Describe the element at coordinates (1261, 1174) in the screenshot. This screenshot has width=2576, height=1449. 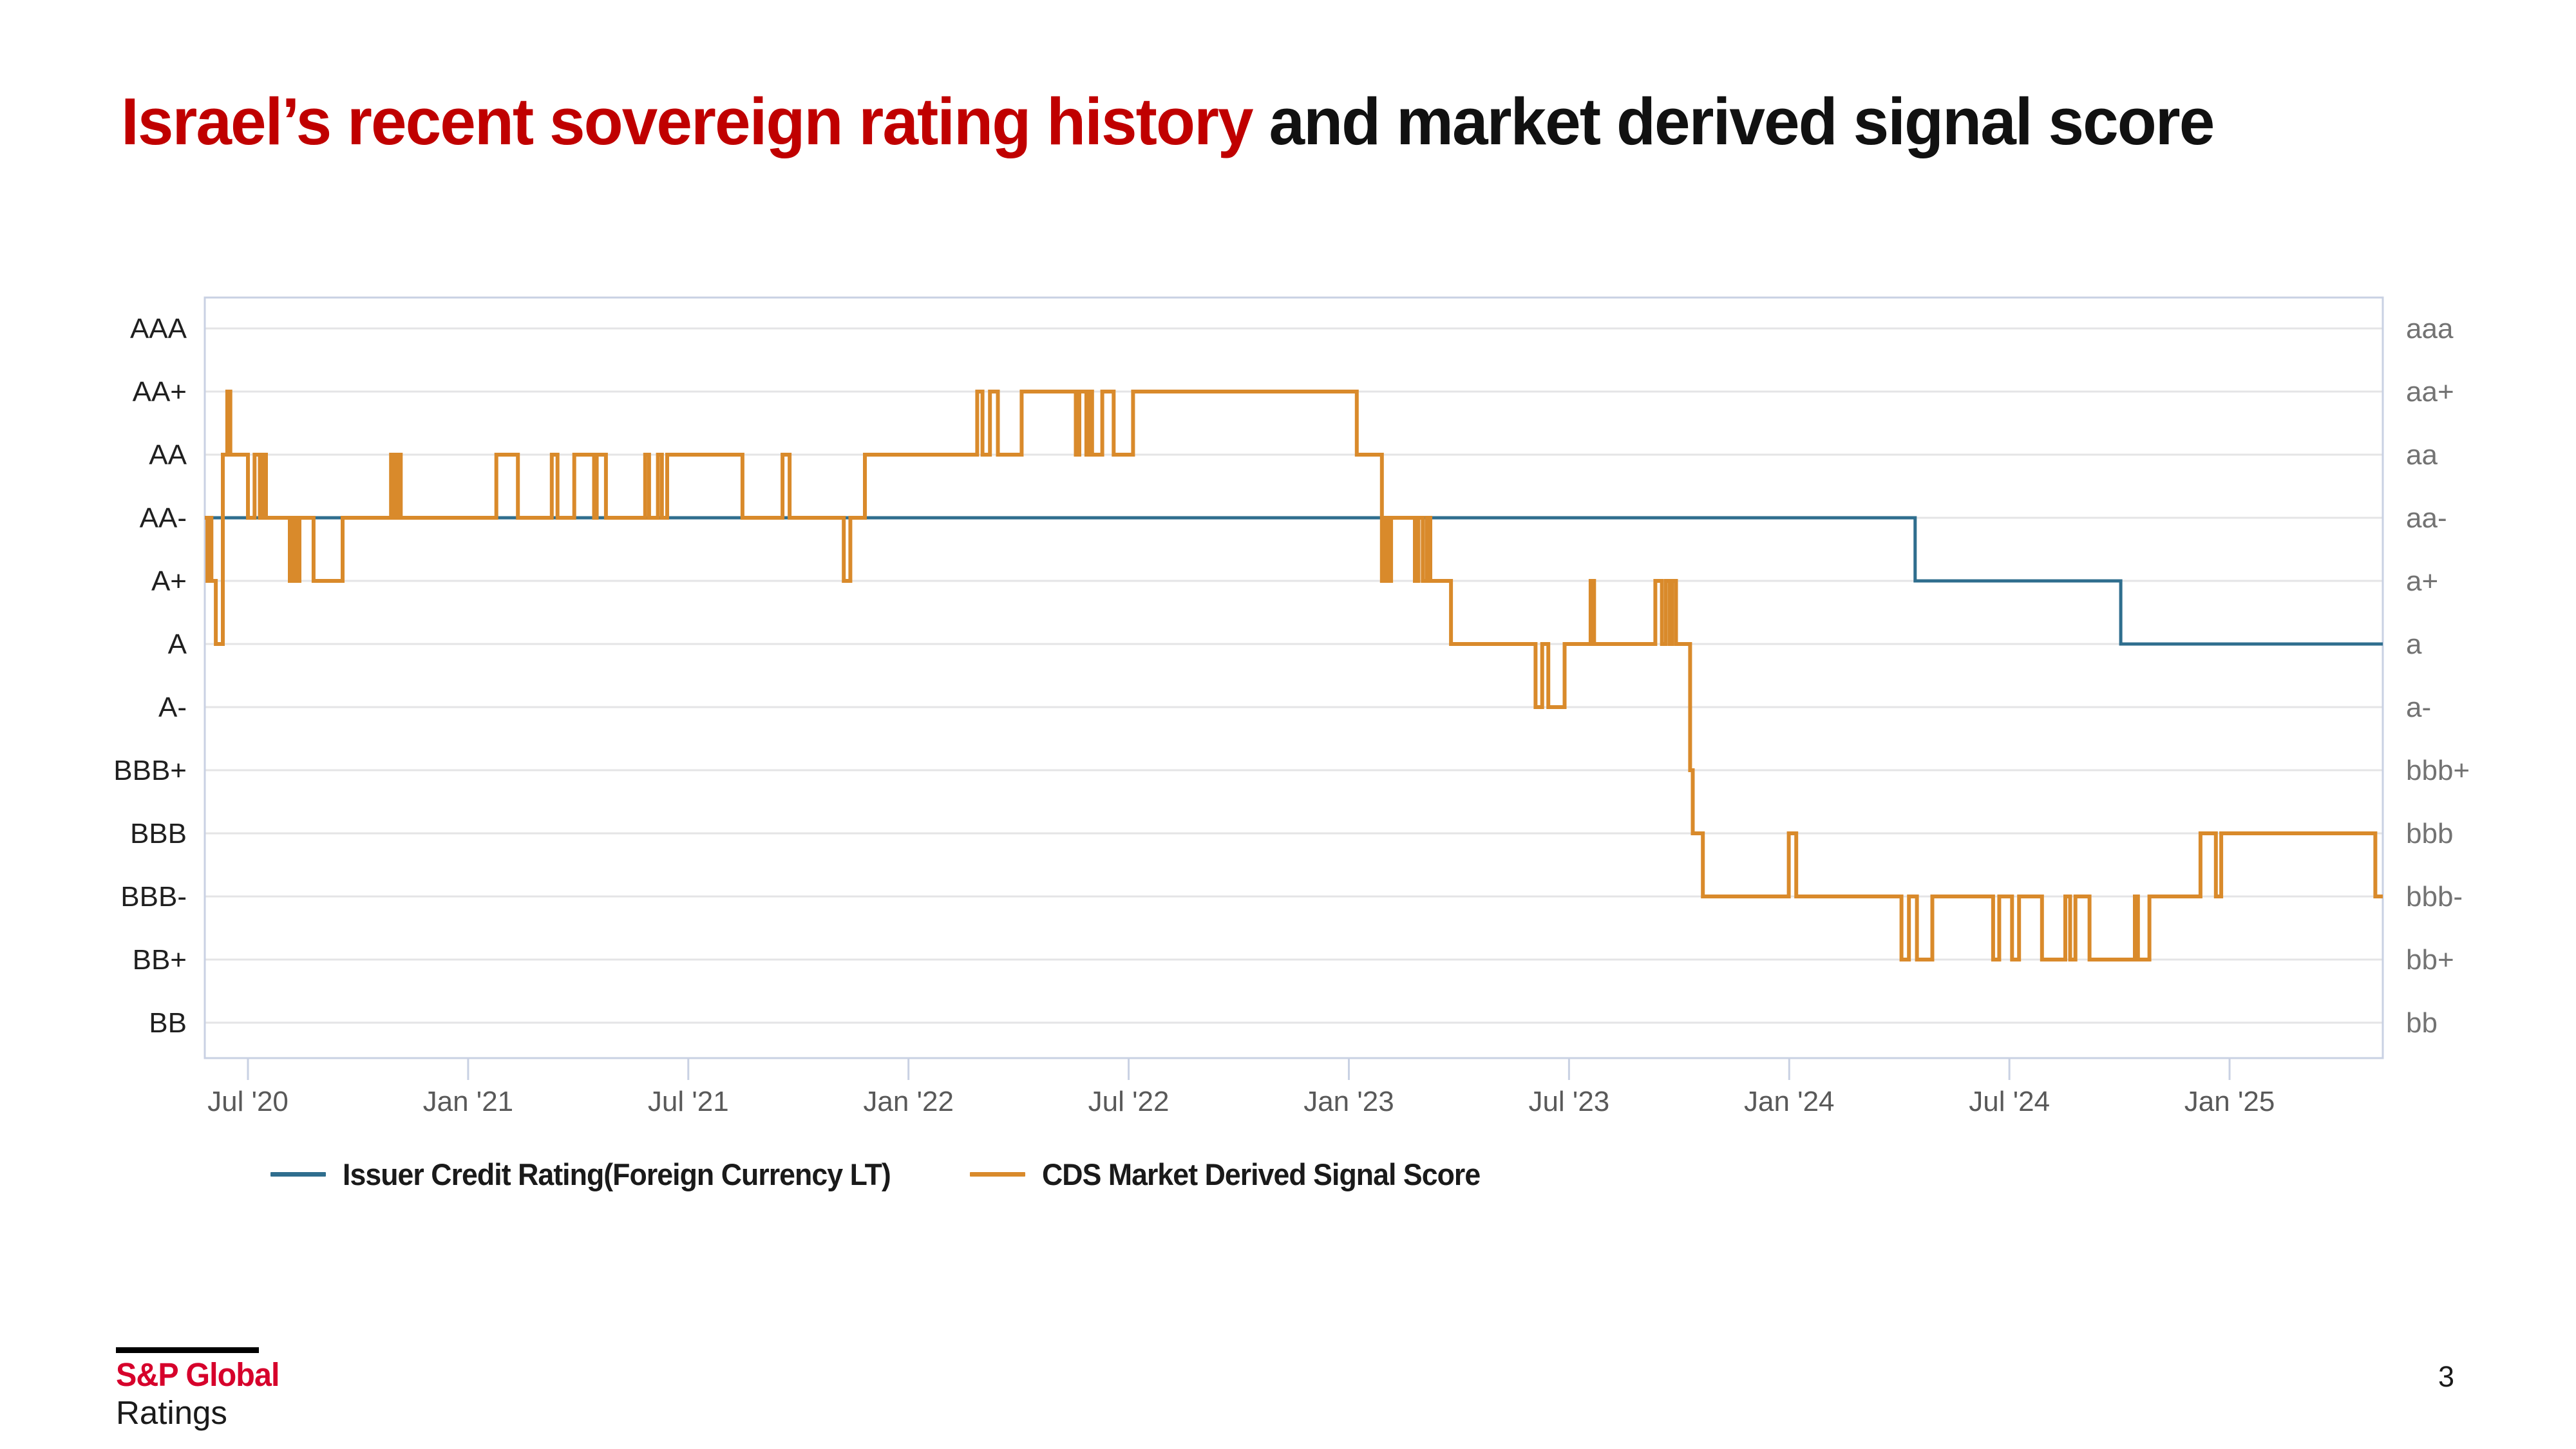
I see `legend-label-mds: CDS Market Derived Signal Score` at that location.